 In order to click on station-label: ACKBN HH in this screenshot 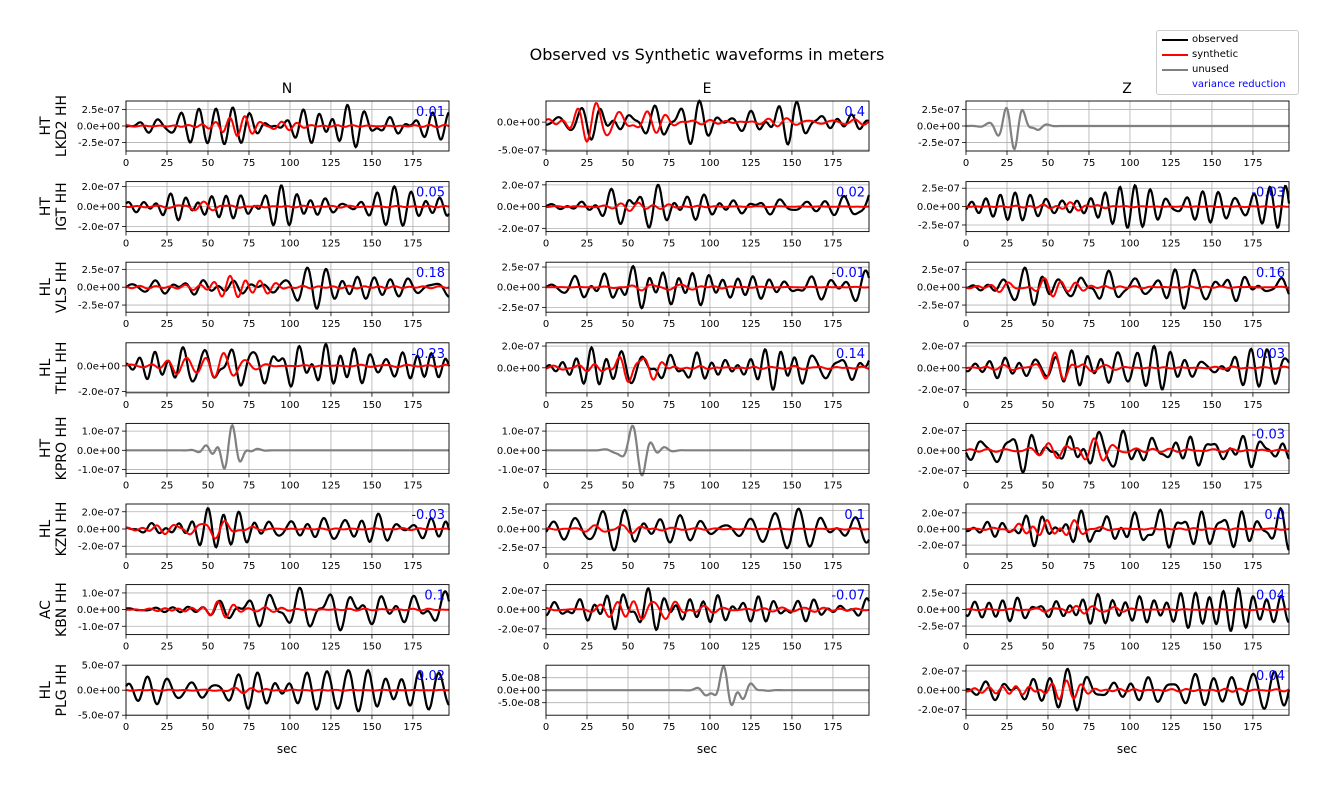, I will do `click(54, 609)`.